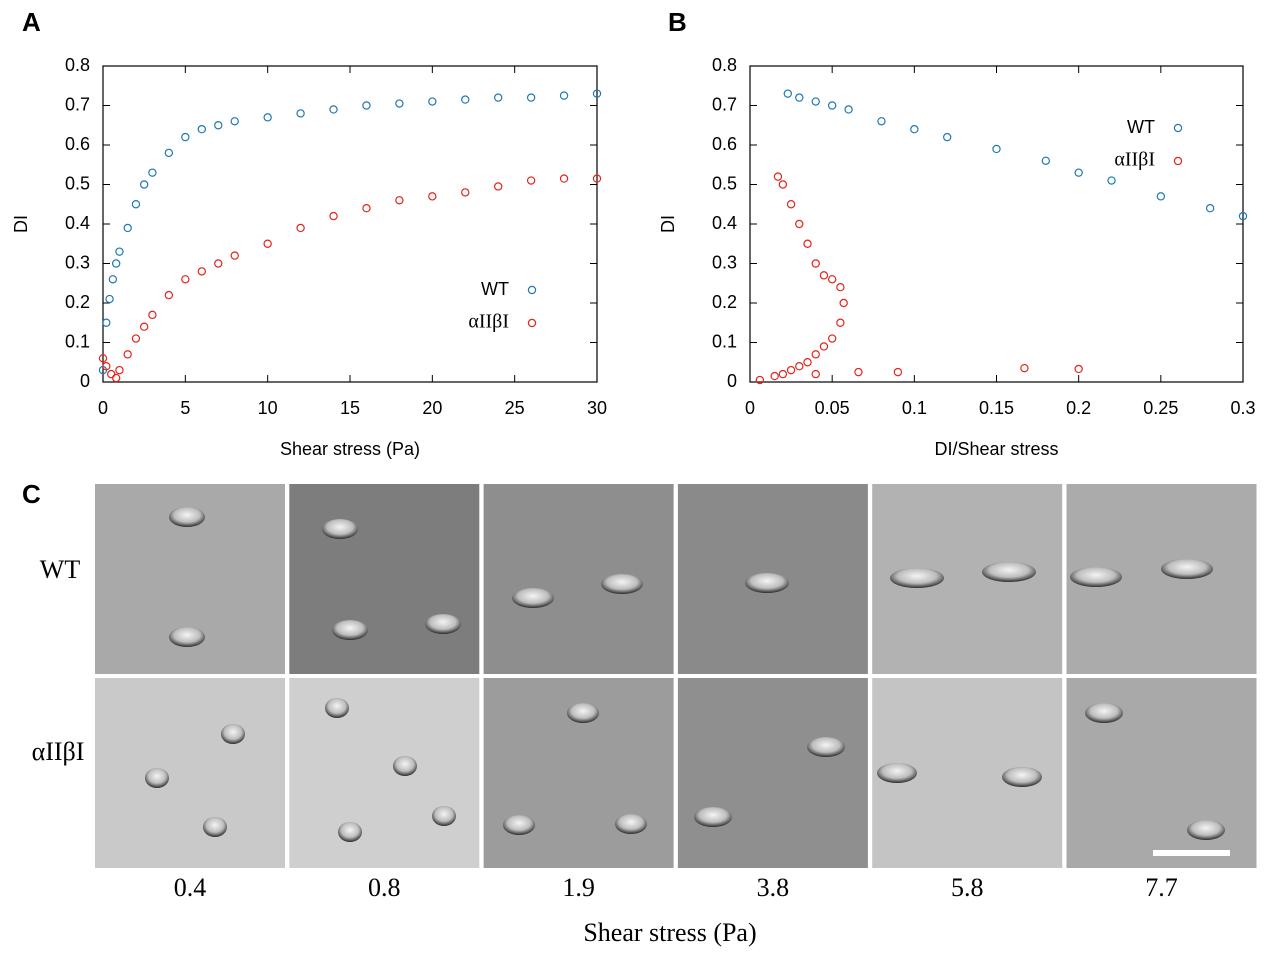  I want to click on column-label: 0.4, so click(190, 887).